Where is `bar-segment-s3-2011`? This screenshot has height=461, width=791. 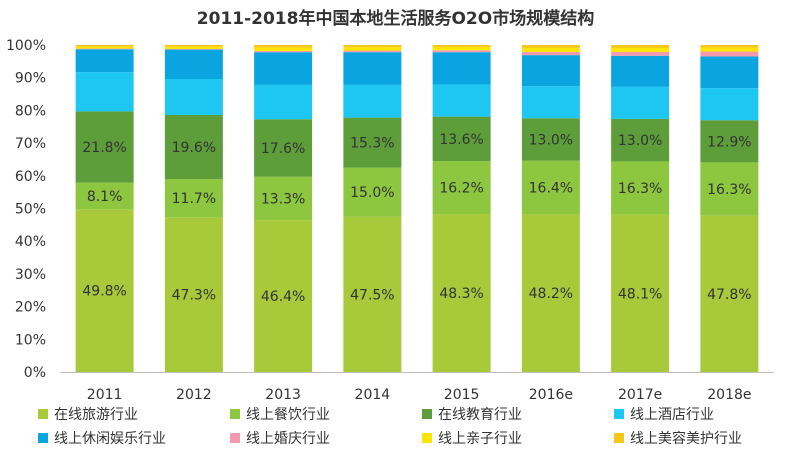
bar-segment-s3-2011 is located at coordinates (104, 92).